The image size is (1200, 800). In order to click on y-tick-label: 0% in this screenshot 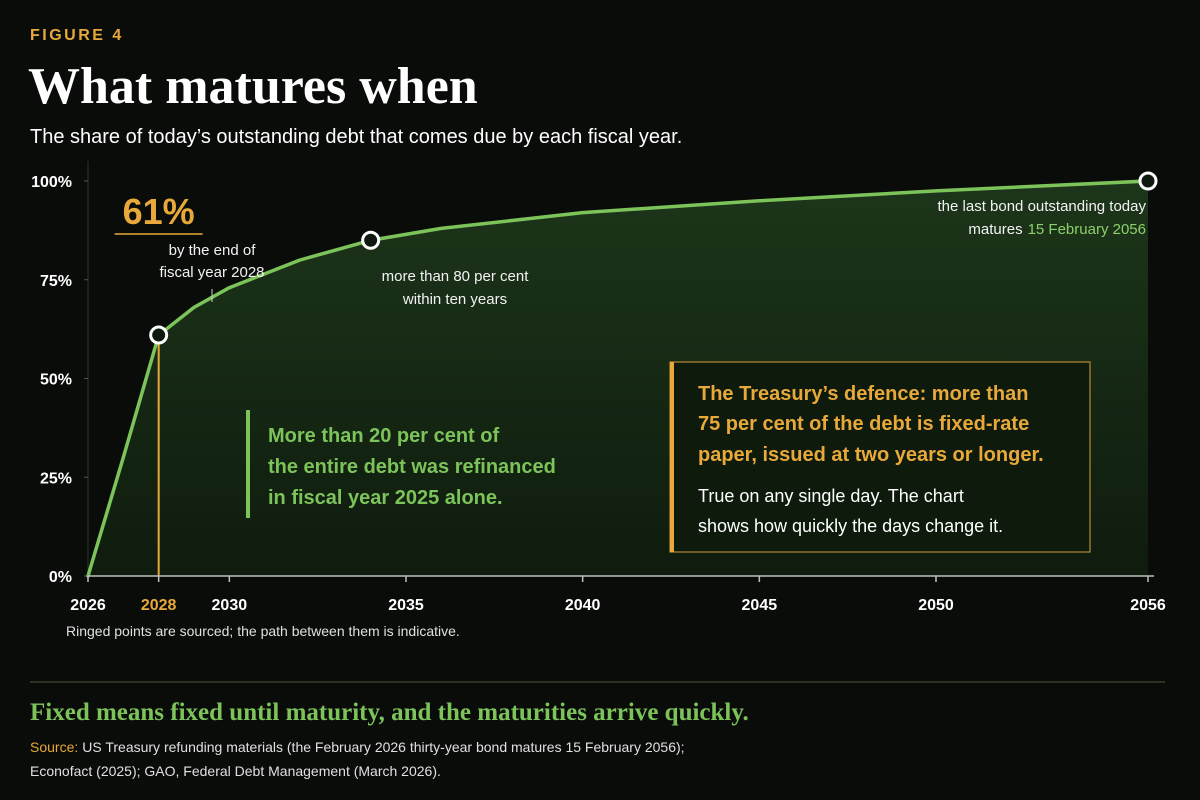, I will do `click(60, 577)`.